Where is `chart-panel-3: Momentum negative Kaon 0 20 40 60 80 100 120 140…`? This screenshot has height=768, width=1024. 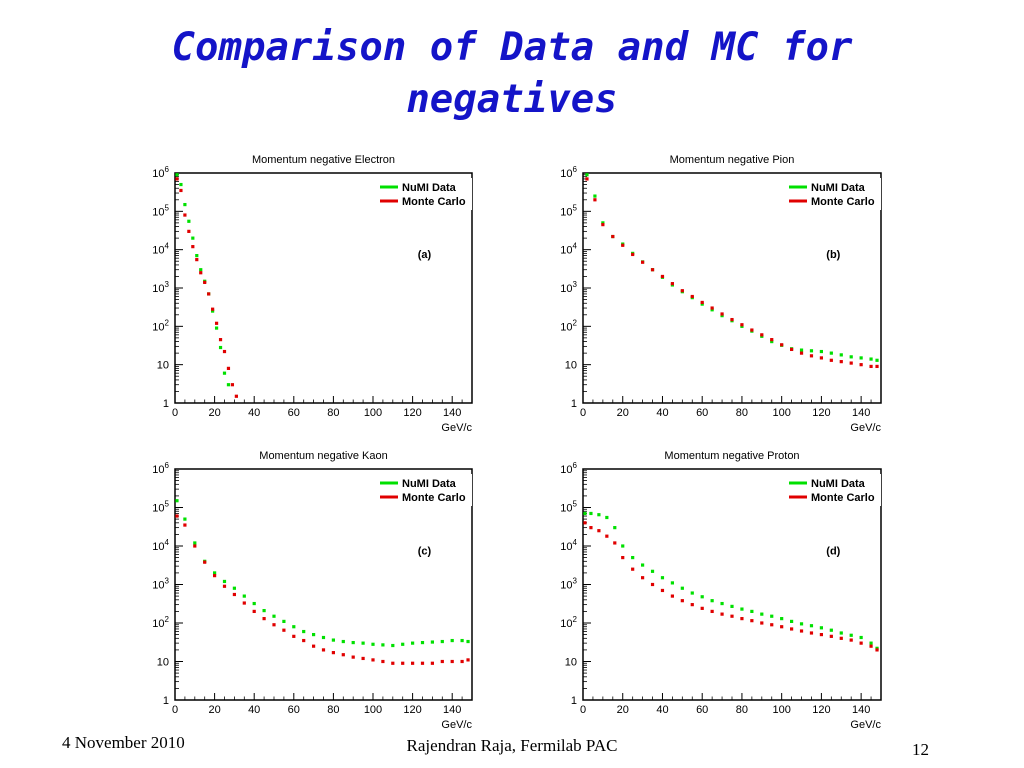
chart-panel-3: Momentum negative Kaon 0 20 40 60 80 100 120 140… is located at coordinates (312, 590).